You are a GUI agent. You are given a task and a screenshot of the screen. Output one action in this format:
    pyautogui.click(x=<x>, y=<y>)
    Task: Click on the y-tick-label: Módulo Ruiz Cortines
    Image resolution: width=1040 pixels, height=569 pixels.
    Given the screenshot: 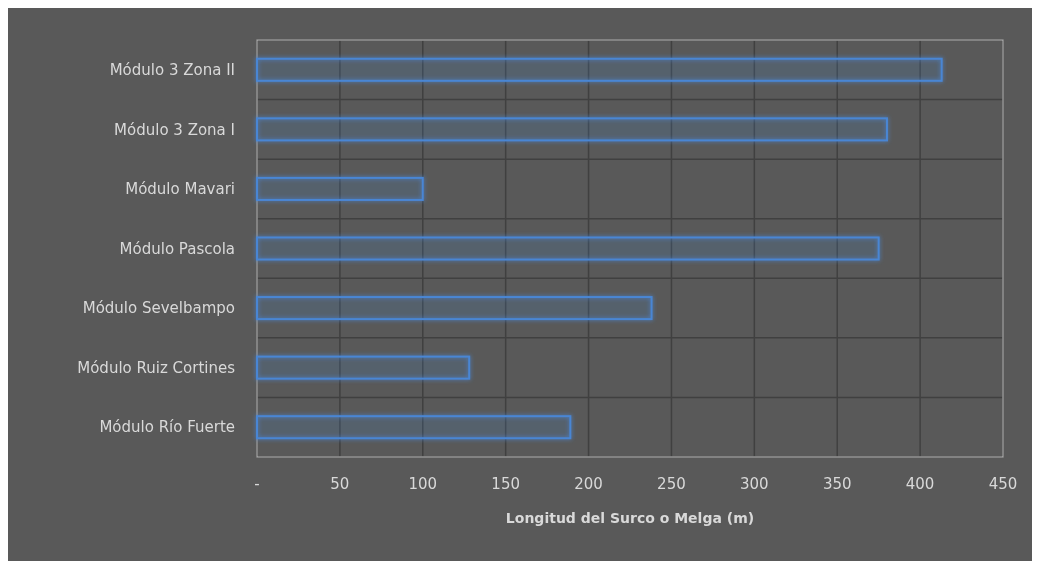 What is the action you would take?
    pyautogui.click(x=156, y=367)
    